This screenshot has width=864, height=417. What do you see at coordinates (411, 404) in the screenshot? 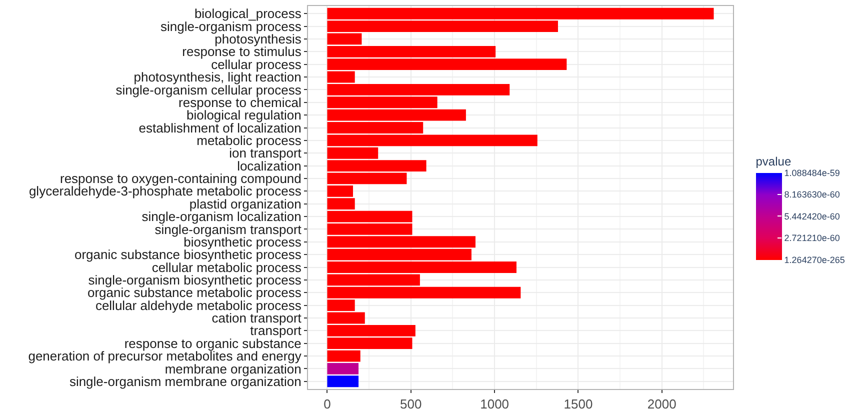
I see `x-tick-label: 500` at bounding box center [411, 404].